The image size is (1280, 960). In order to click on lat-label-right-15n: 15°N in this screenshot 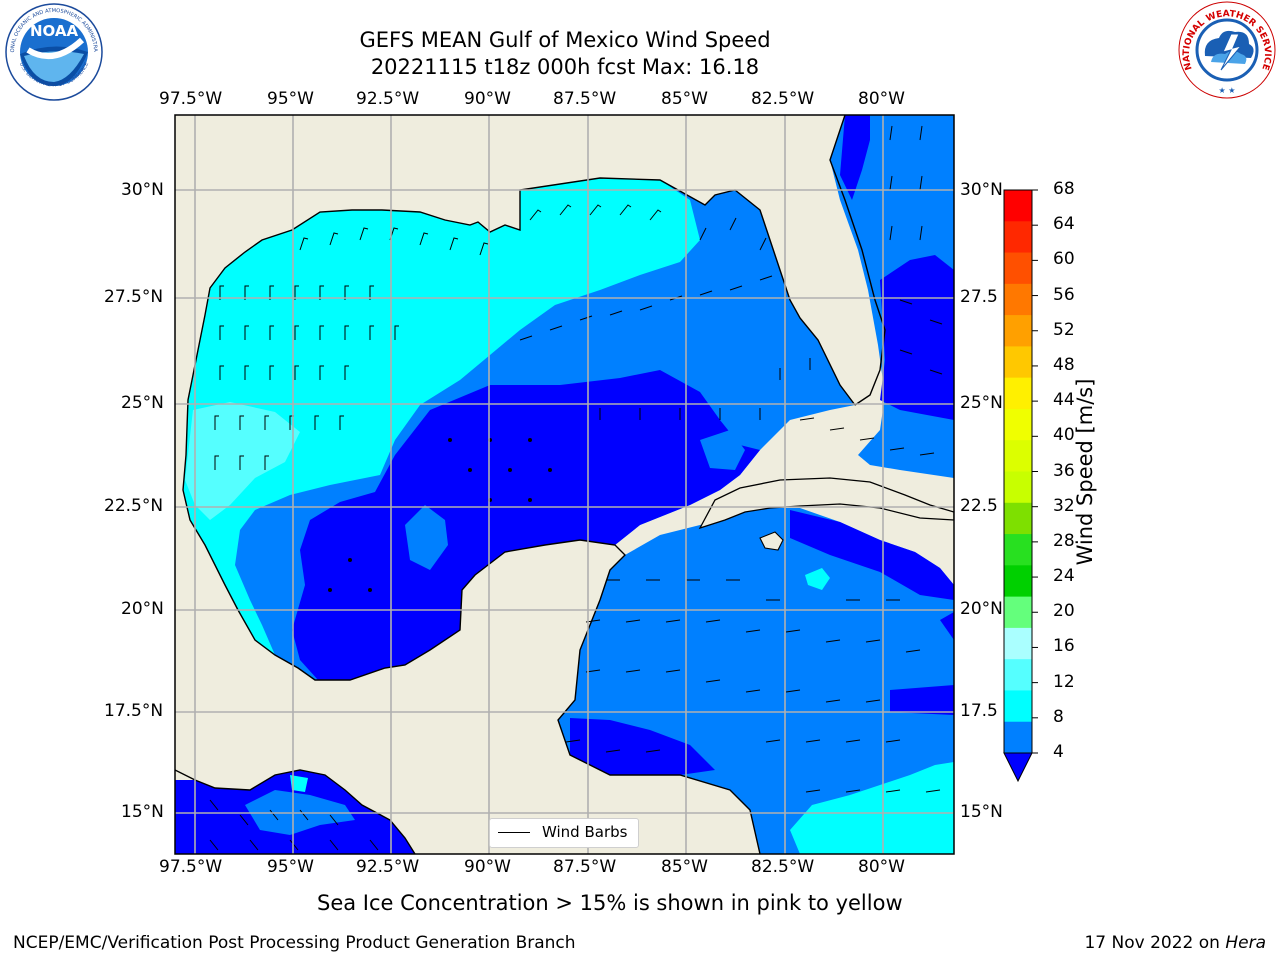, I will do `click(981, 812)`.